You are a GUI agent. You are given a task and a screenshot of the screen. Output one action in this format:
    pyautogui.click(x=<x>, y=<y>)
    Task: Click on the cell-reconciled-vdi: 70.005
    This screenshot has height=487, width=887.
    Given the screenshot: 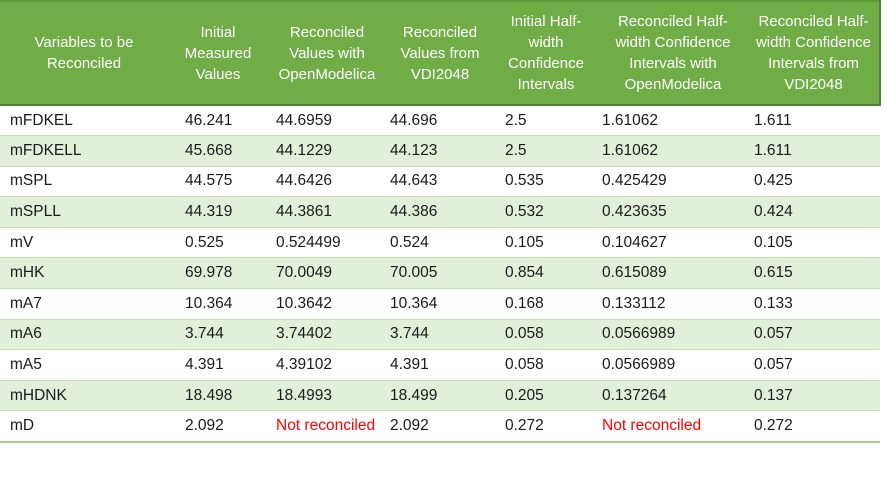 What is the action you would take?
    pyautogui.click(x=440, y=273)
    